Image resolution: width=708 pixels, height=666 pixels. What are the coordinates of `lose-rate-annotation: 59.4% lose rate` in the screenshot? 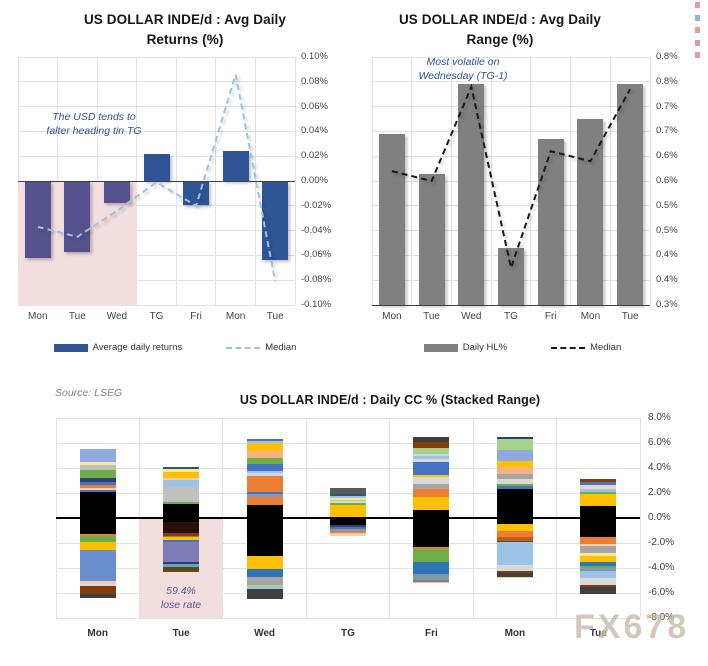 It's located at (181, 598).